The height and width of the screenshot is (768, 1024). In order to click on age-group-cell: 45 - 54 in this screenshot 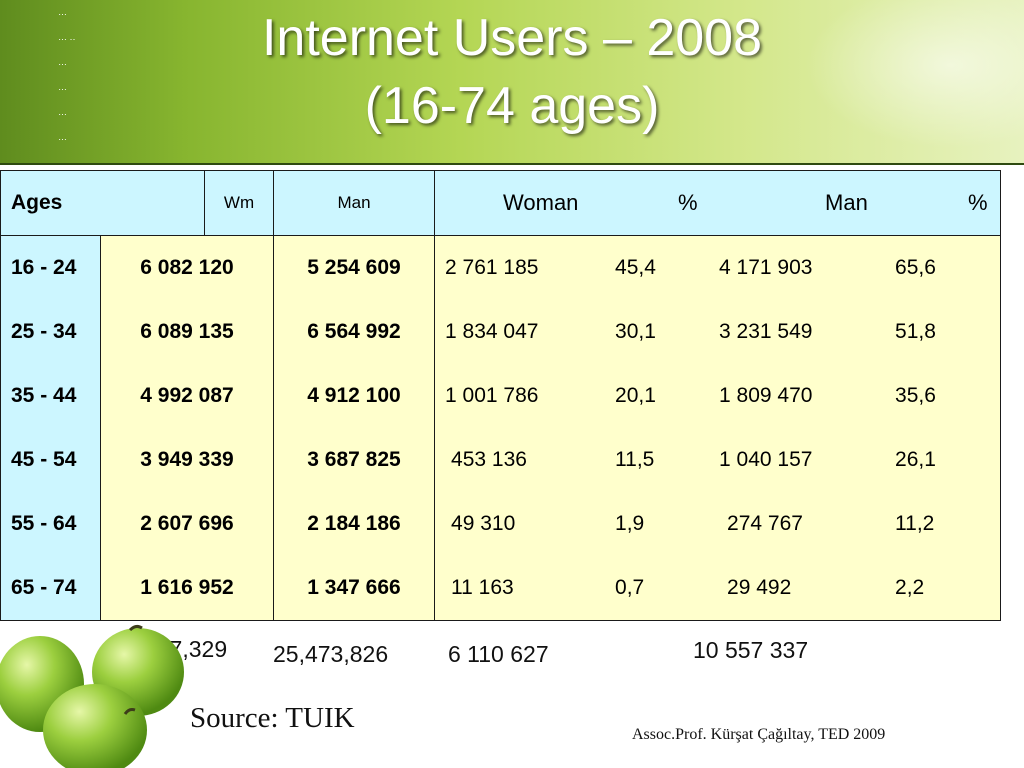, I will do `click(50, 460)`.